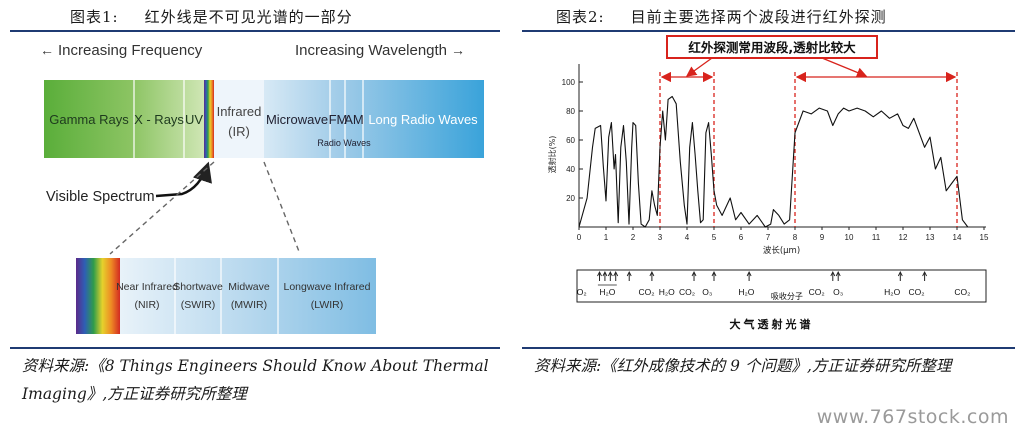 Image resolution: width=1023 pixels, height=434 pixels. What do you see at coordinates (795, 237) in the screenshot?
I see `x-tick-label: 8` at bounding box center [795, 237].